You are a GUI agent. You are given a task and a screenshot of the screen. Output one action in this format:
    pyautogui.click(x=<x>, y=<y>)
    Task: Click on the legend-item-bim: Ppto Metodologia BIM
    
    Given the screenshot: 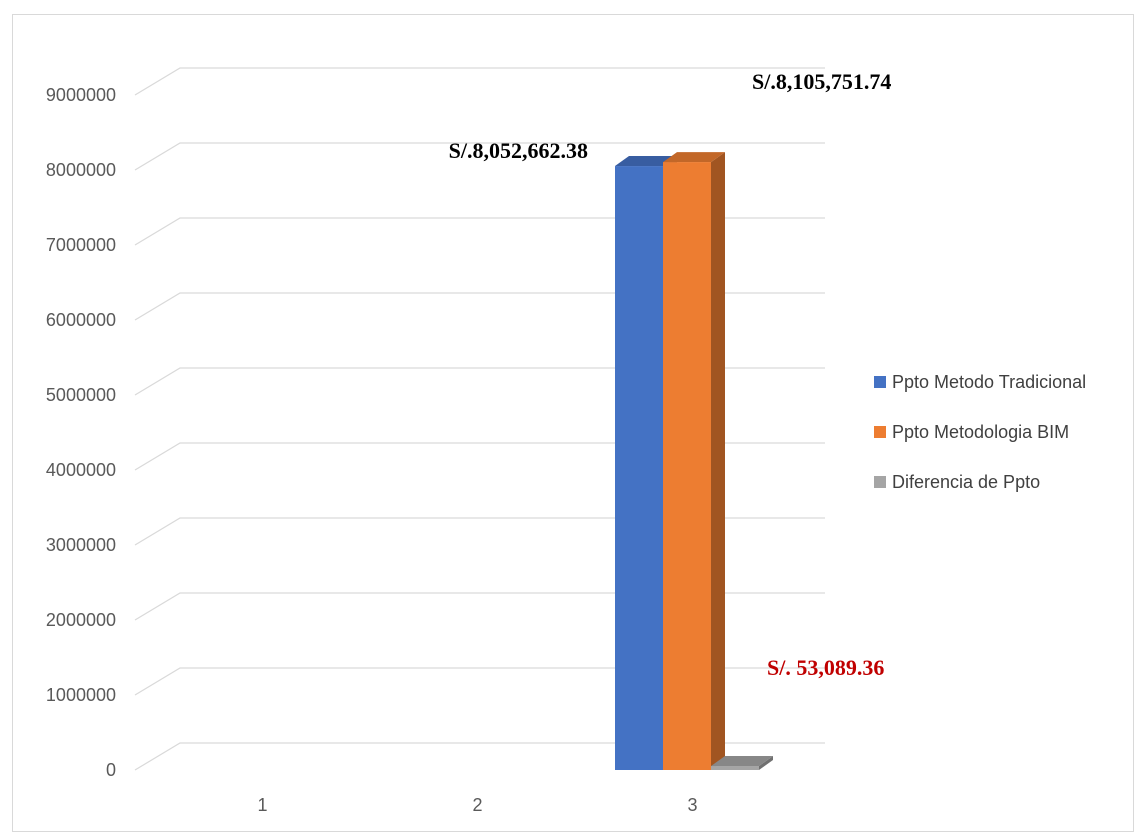 What is the action you would take?
    pyautogui.click(x=980, y=432)
    